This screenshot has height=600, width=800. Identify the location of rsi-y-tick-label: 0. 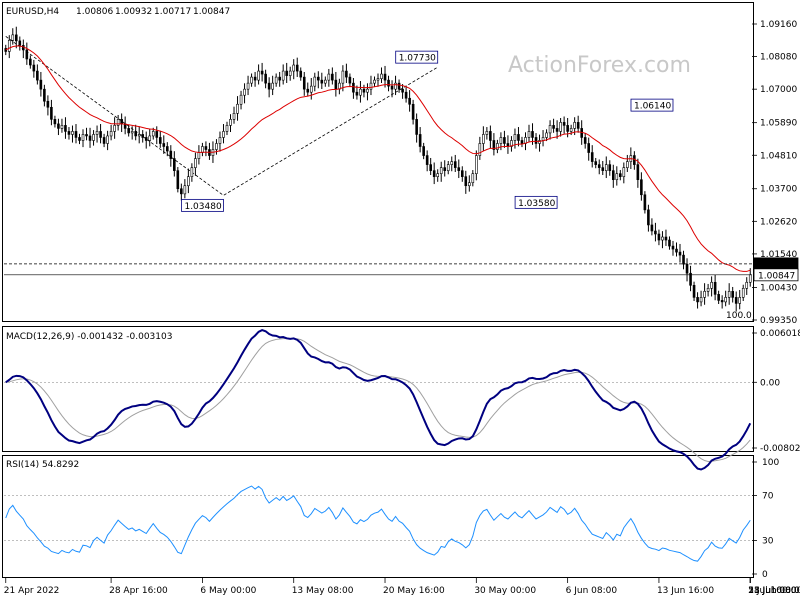
(765, 575).